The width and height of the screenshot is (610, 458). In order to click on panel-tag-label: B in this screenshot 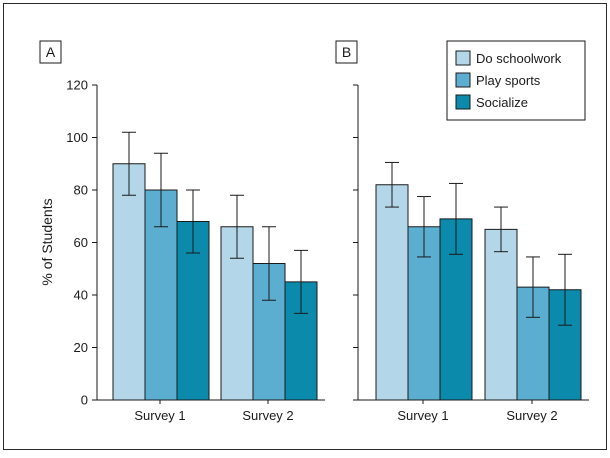, I will do `click(346, 52)`.